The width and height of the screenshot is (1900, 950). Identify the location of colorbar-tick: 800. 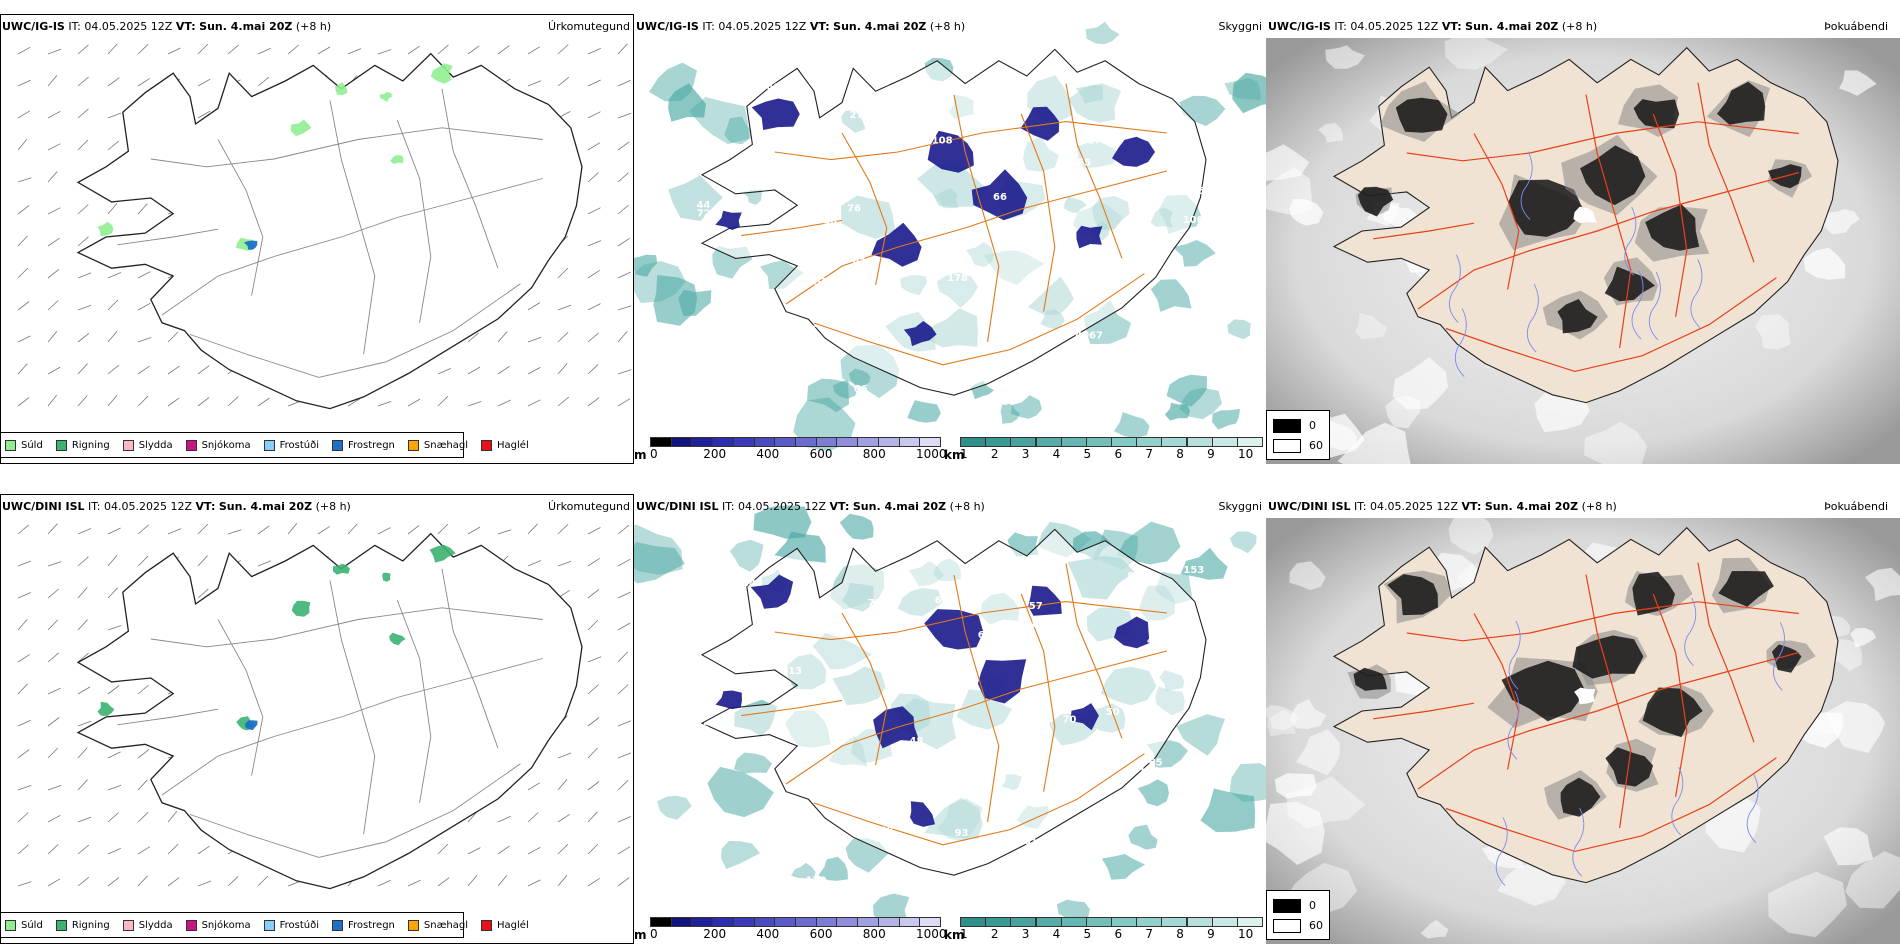
(874, 934).